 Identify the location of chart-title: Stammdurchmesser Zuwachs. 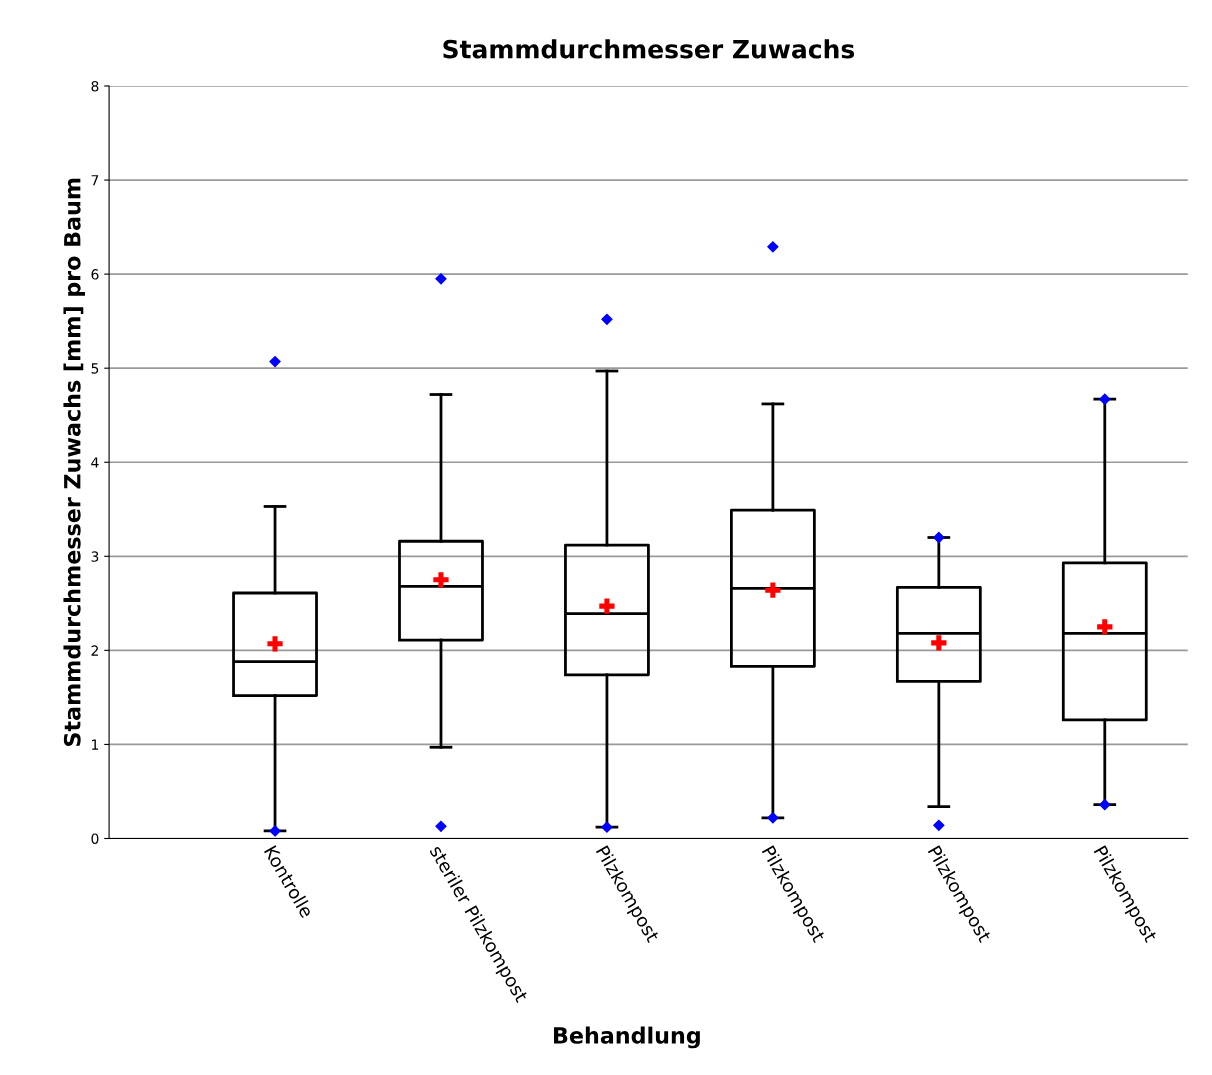
(649, 49).